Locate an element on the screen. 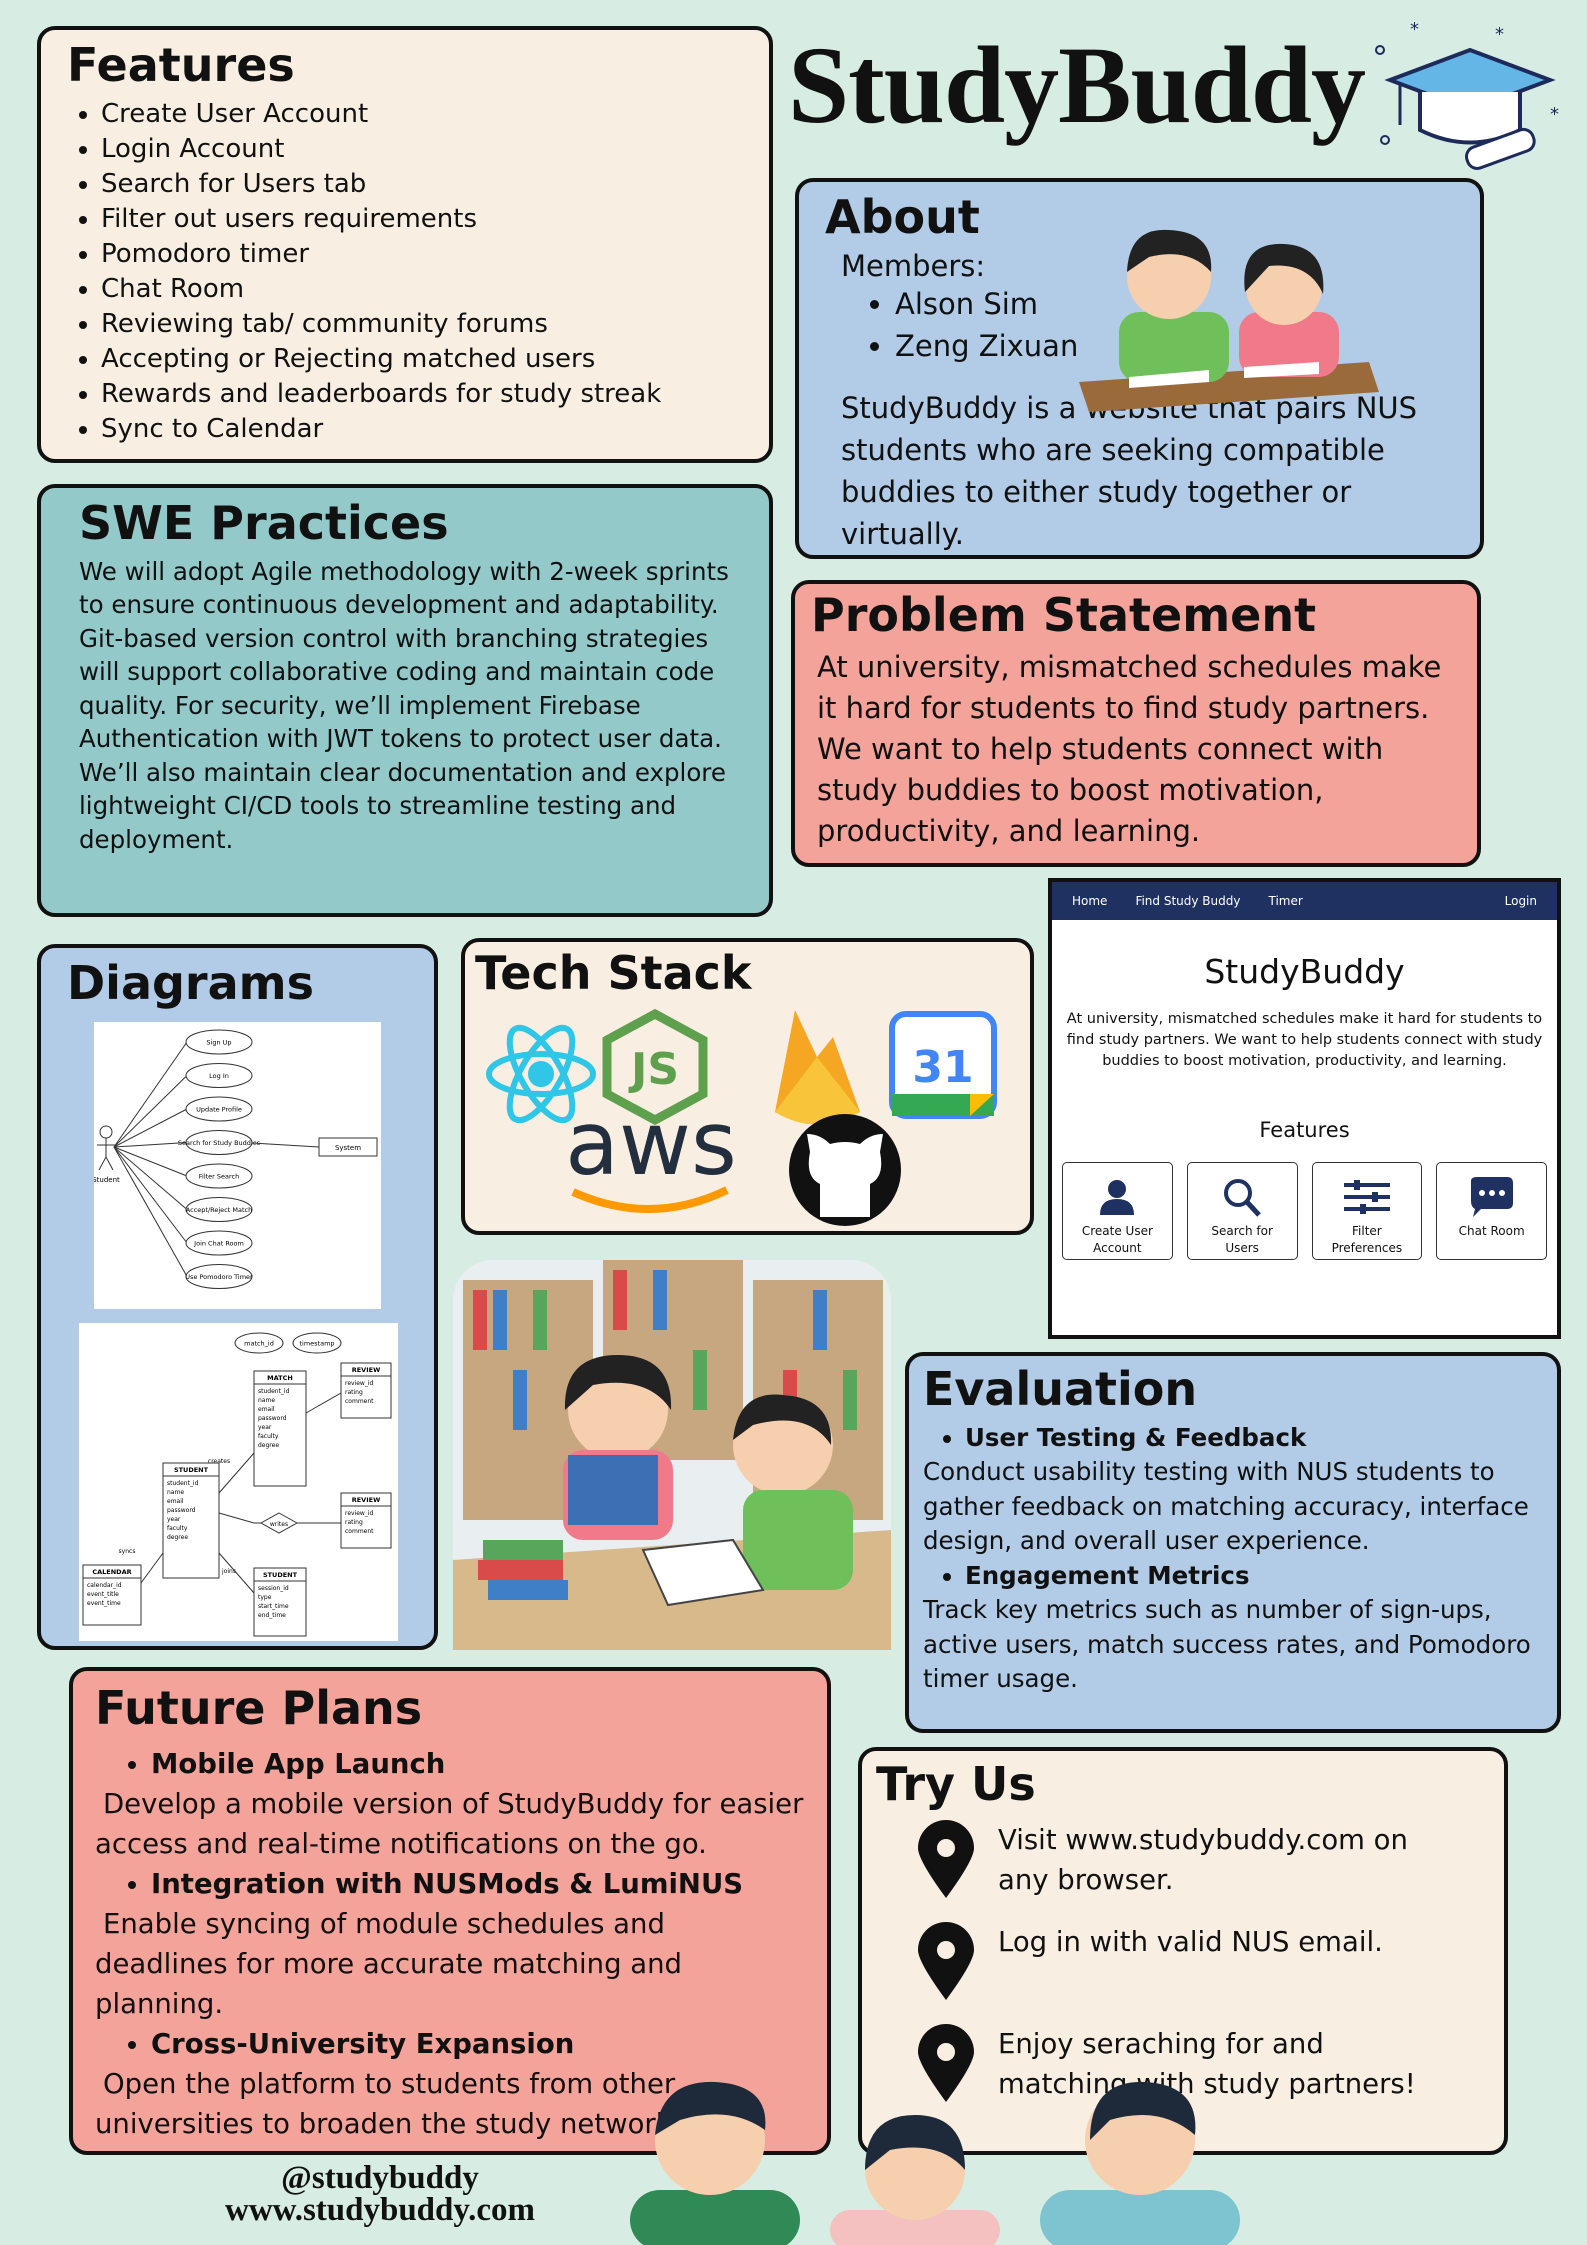 The image size is (1587, 2245). er-field: start_time is located at coordinates (273, 1606).